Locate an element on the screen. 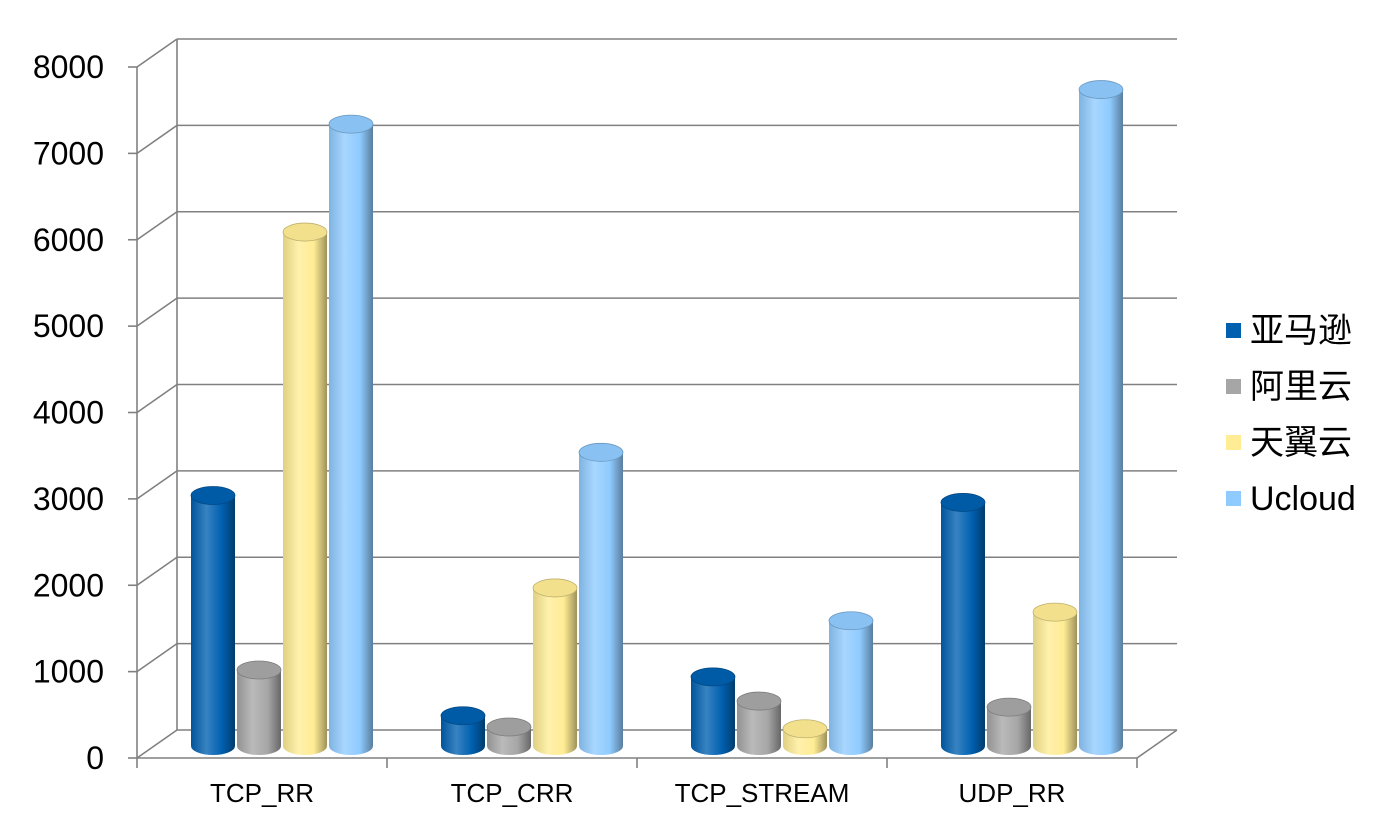 This screenshot has width=1390, height=829. y-tick-label: 4000 is located at coordinates (68, 413).